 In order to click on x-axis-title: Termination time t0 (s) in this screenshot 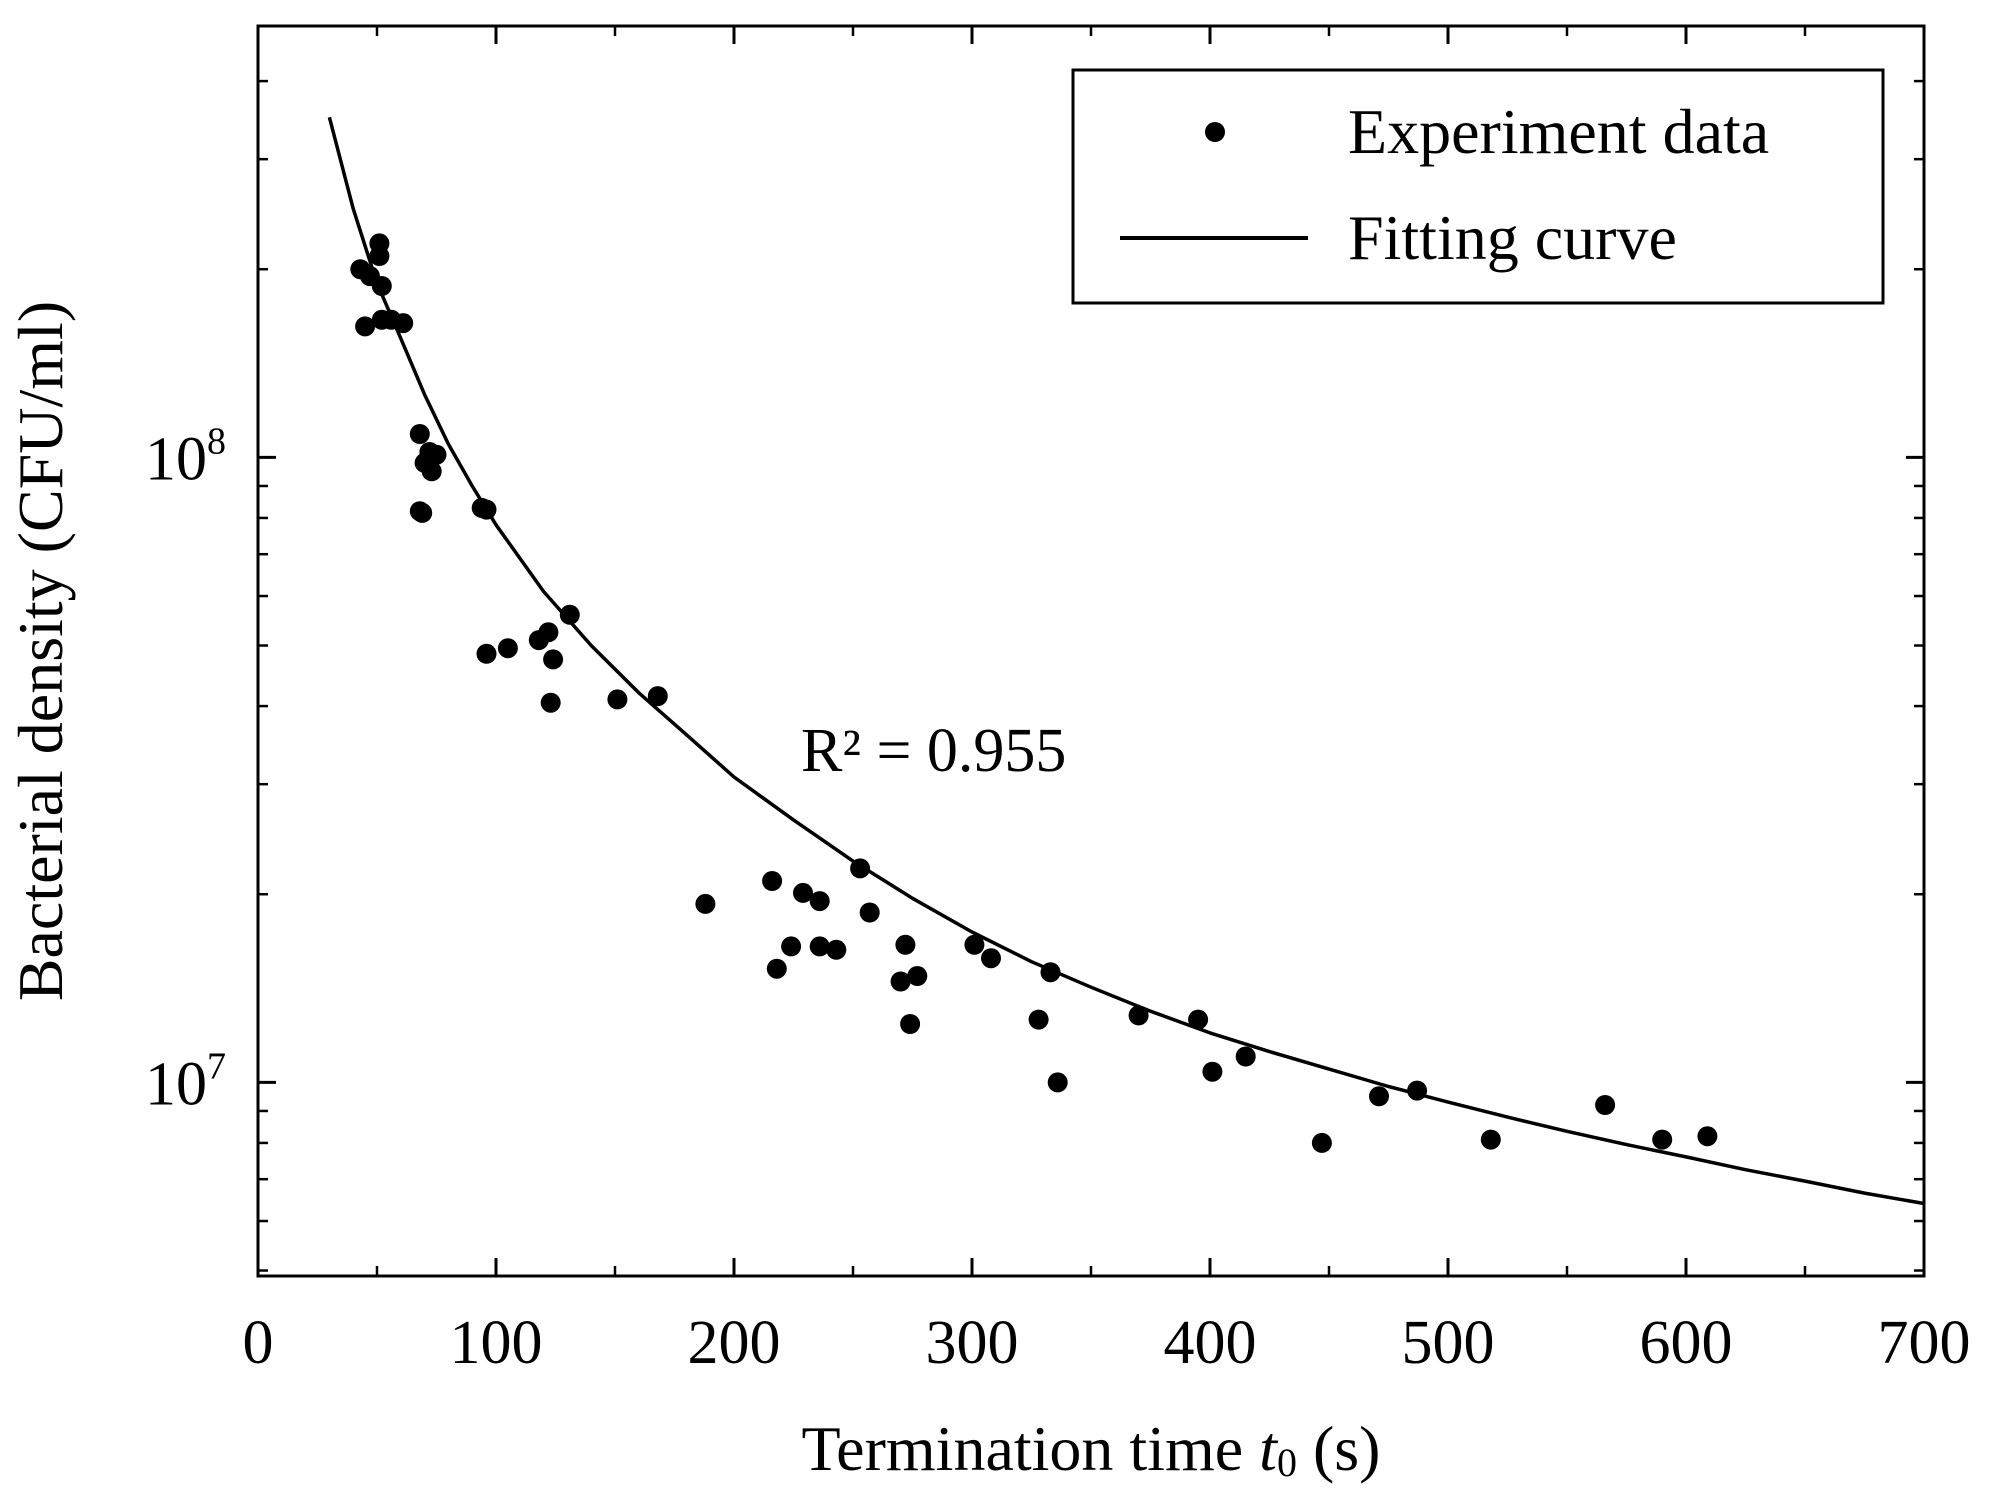, I will do `click(1091, 1449)`.